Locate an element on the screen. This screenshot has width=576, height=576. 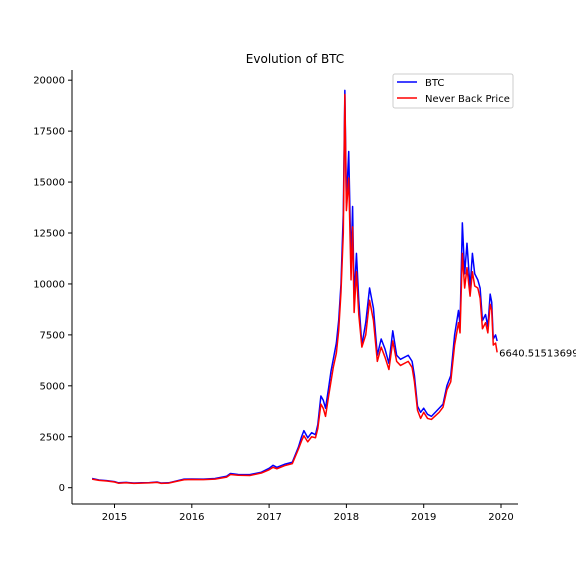
x-tick-label: 2016 is located at coordinates (191, 517).